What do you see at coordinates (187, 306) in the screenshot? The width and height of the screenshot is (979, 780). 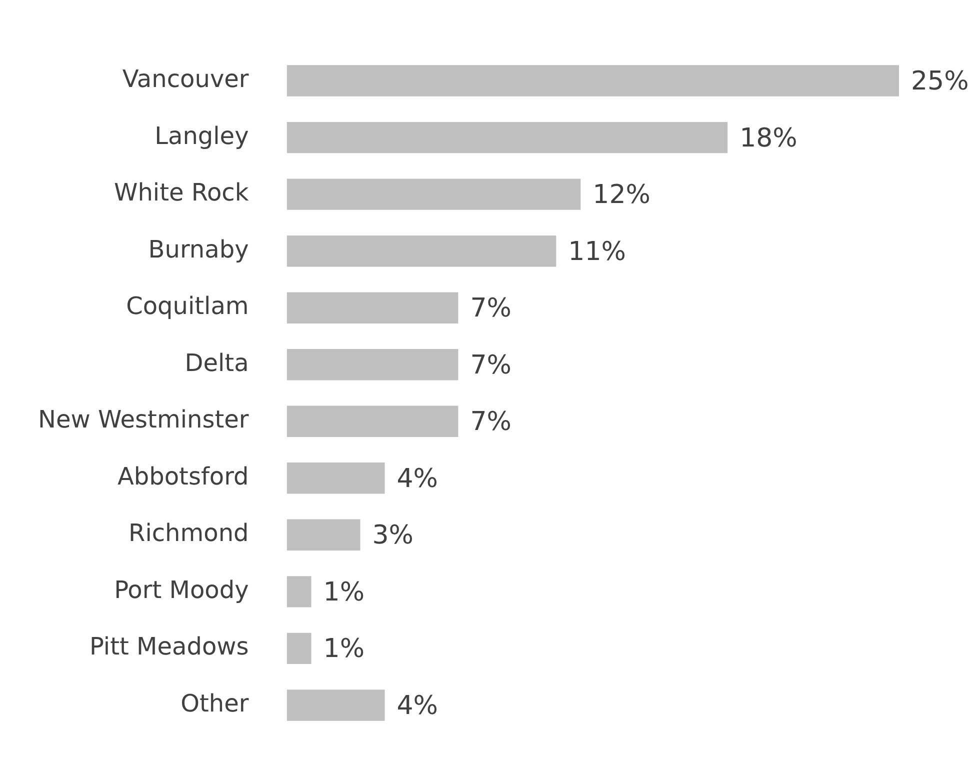 I see `y-tick-label: Coquitlam` at bounding box center [187, 306].